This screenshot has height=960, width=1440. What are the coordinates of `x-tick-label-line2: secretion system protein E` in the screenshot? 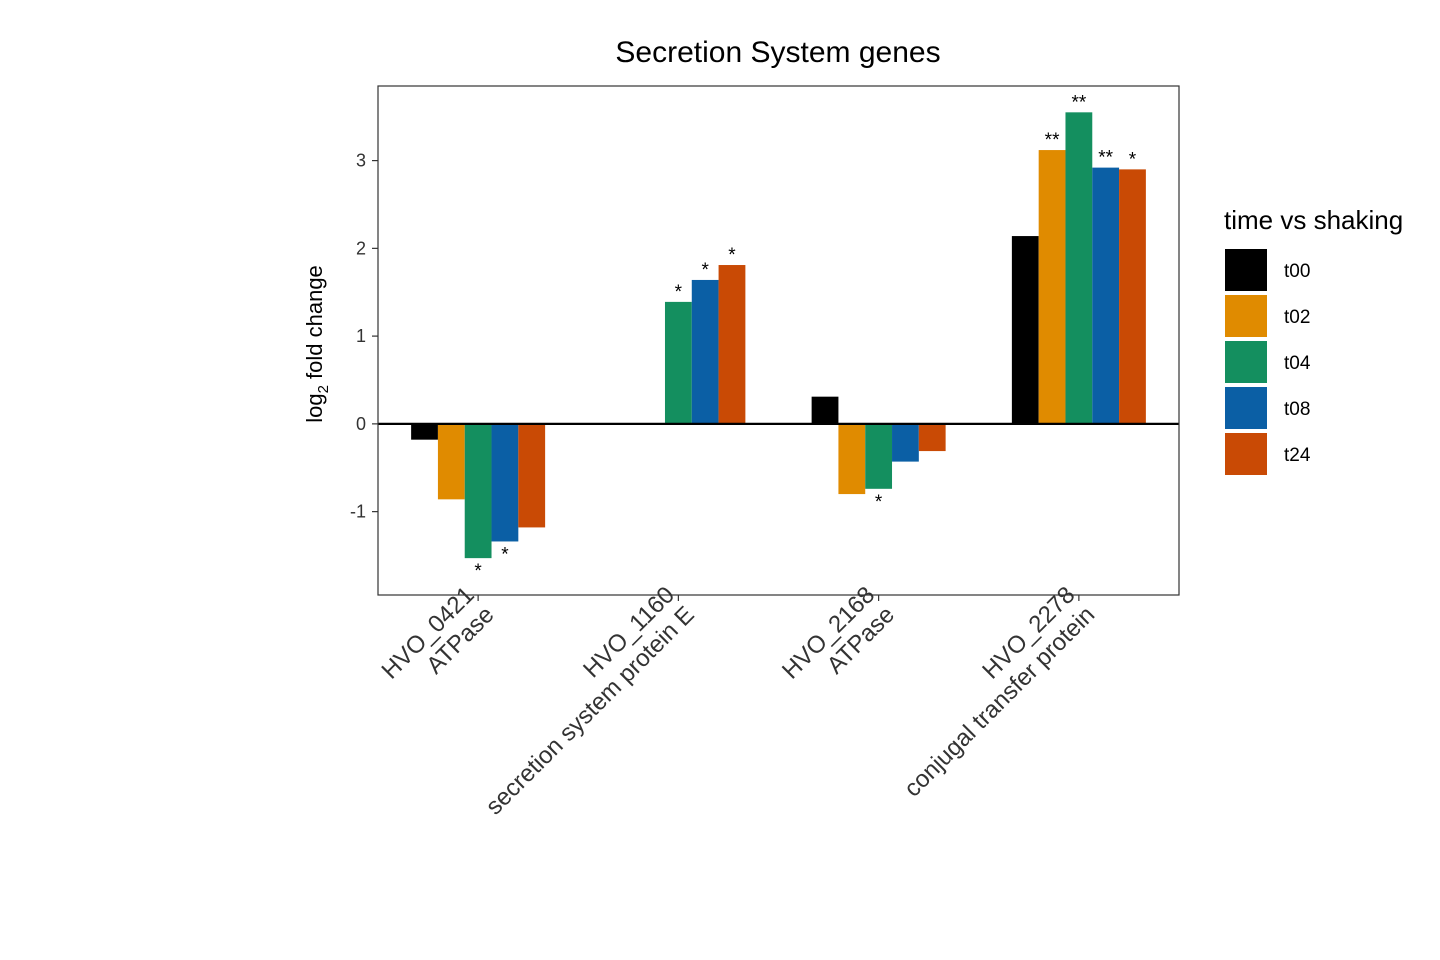 It's located at (590, 710).